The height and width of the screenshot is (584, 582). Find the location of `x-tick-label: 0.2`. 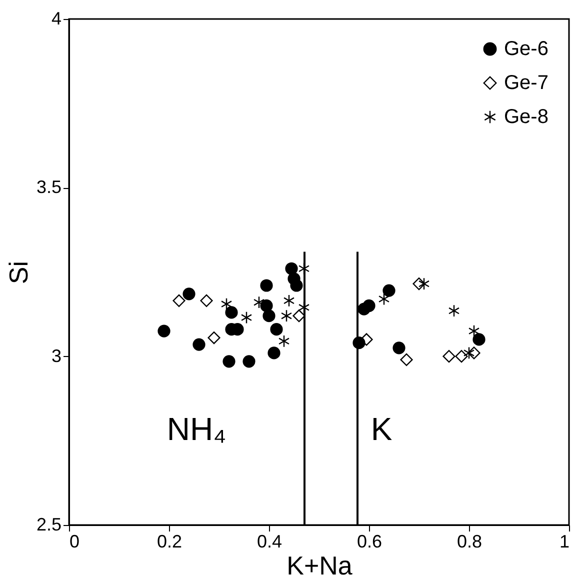

x-tick-label: 0.2 is located at coordinates (169, 542).